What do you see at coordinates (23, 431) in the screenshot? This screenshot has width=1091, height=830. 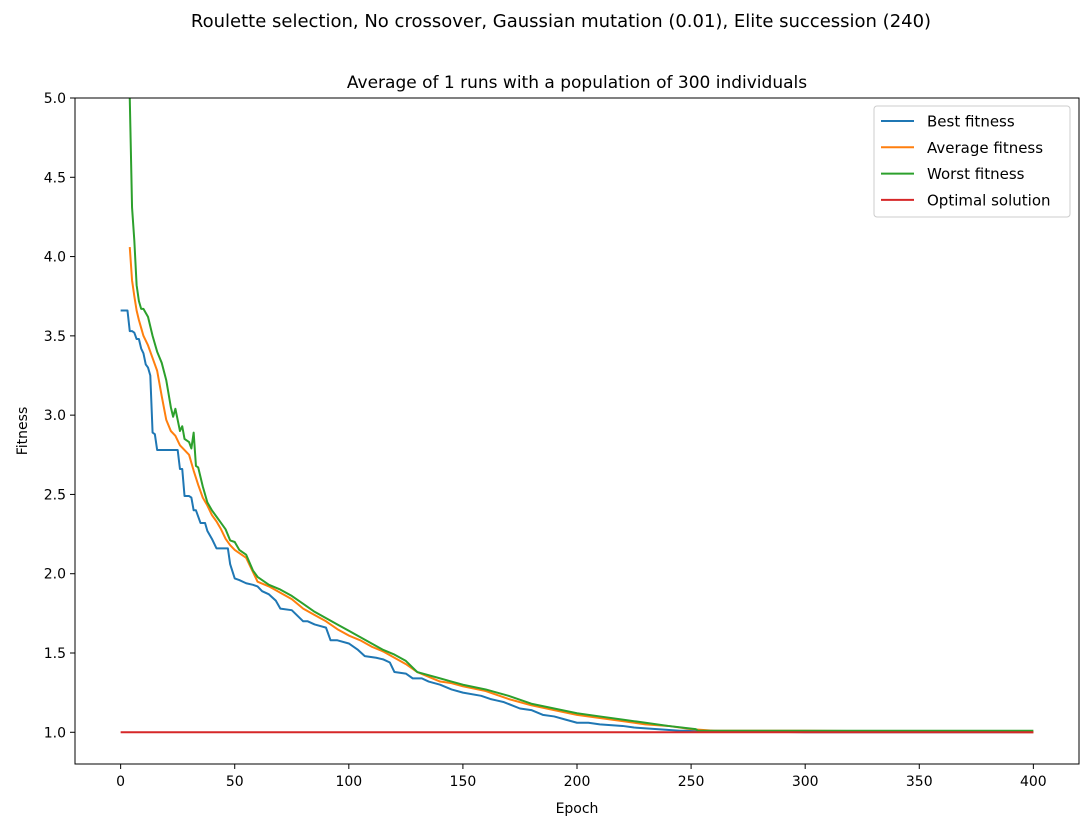 I see `y-axis-label: Fitness` at bounding box center [23, 431].